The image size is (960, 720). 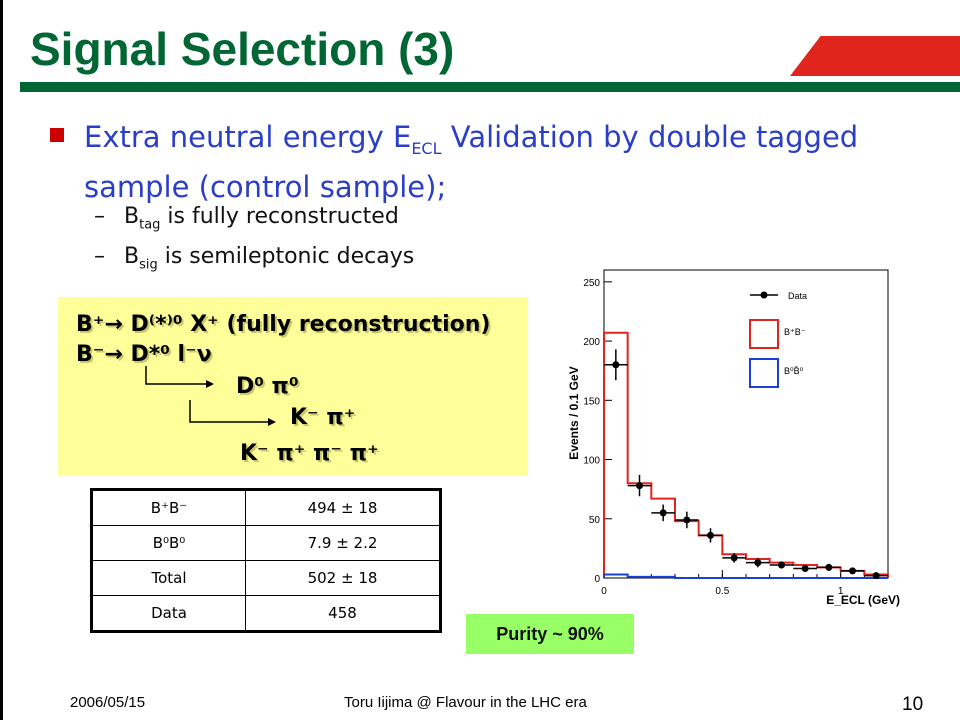 I want to click on sub2-pre: B, so click(x=132, y=256).